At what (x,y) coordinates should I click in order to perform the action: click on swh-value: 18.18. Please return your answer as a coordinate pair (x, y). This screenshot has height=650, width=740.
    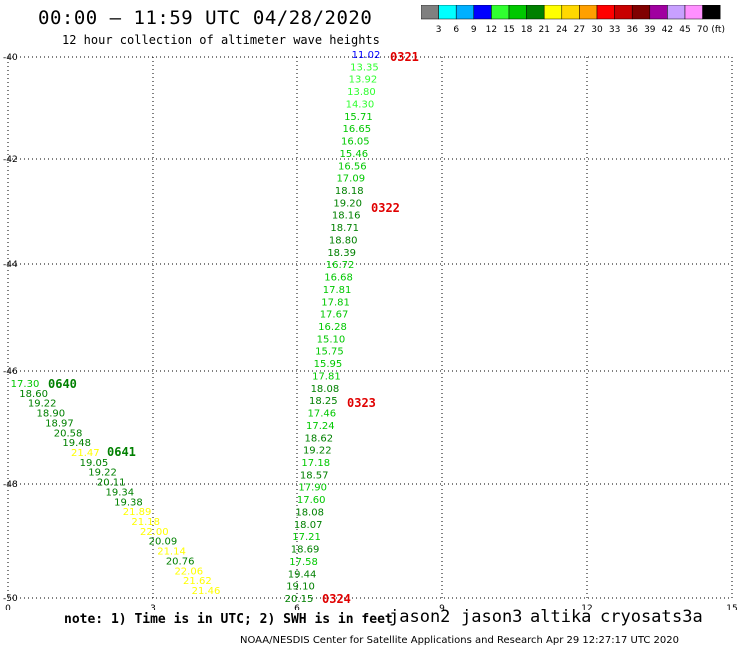
    Looking at the image, I should click on (349, 191).